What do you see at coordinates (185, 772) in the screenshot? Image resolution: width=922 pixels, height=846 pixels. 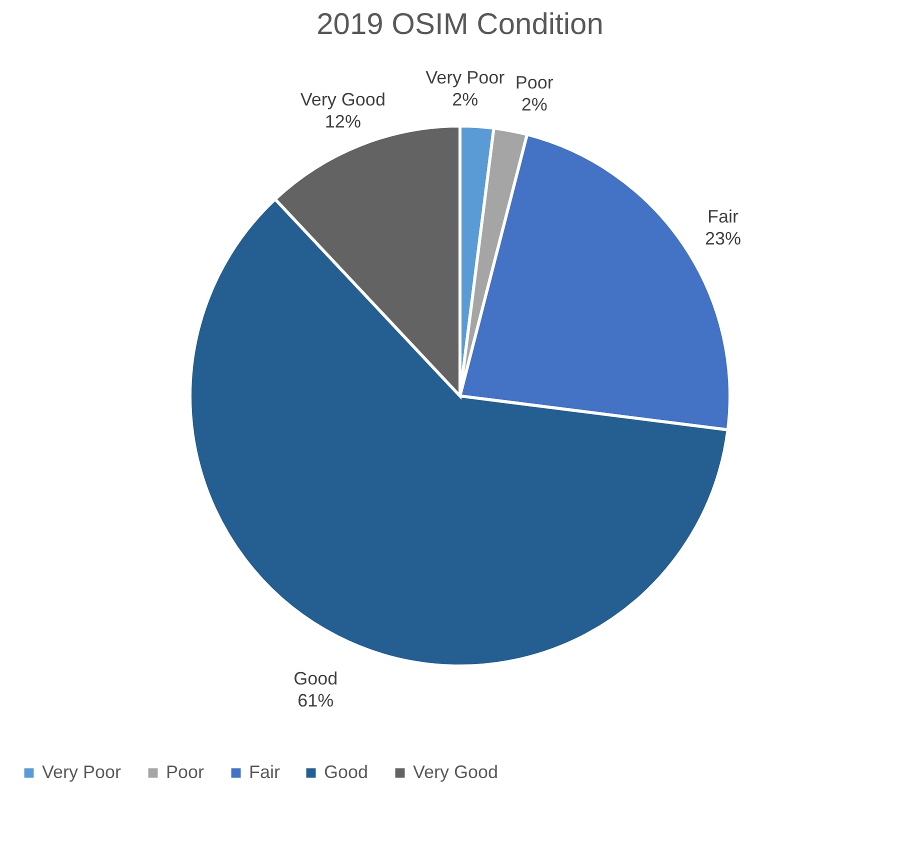 I see `legend-label: Poor` at bounding box center [185, 772].